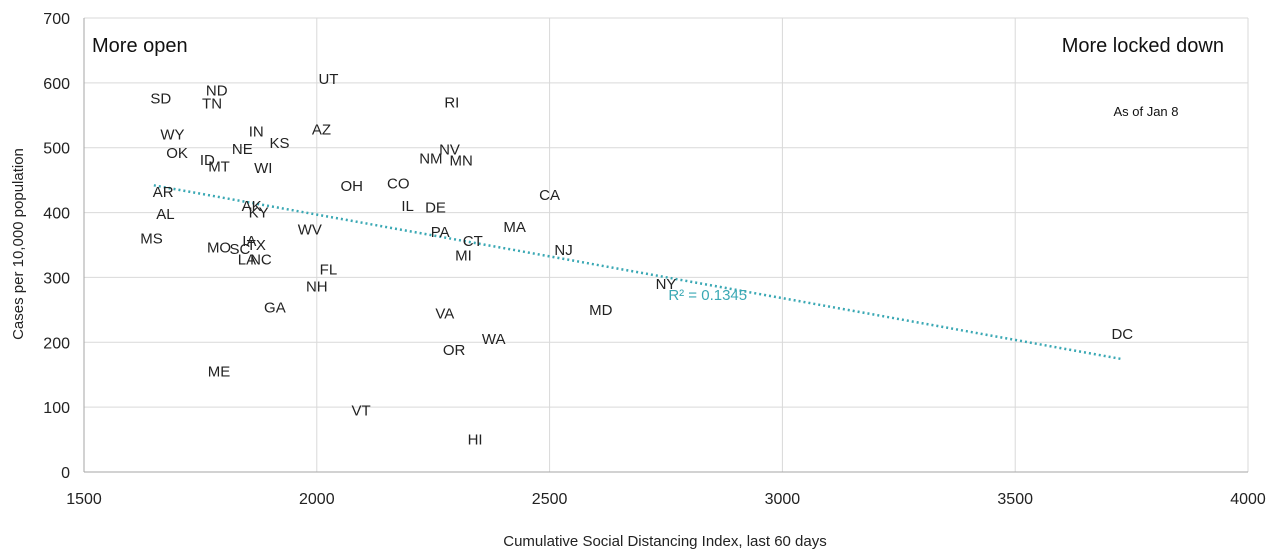 This screenshot has width=1281, height=556. Describe the element at coordinates (140, 46) in the screenshot. I see `annotation-more-open: More open` at that location.